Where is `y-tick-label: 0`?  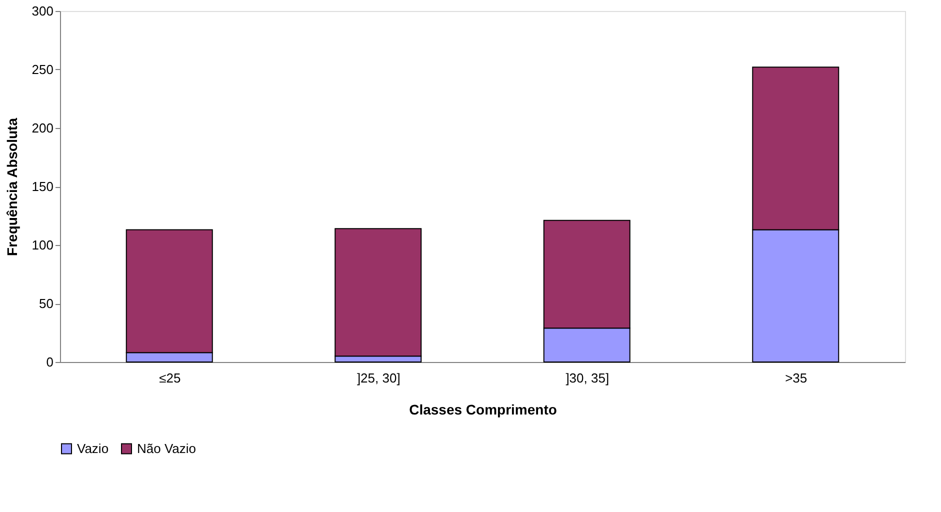 y-tick-label: 0 is located at coordinates (50, 362).